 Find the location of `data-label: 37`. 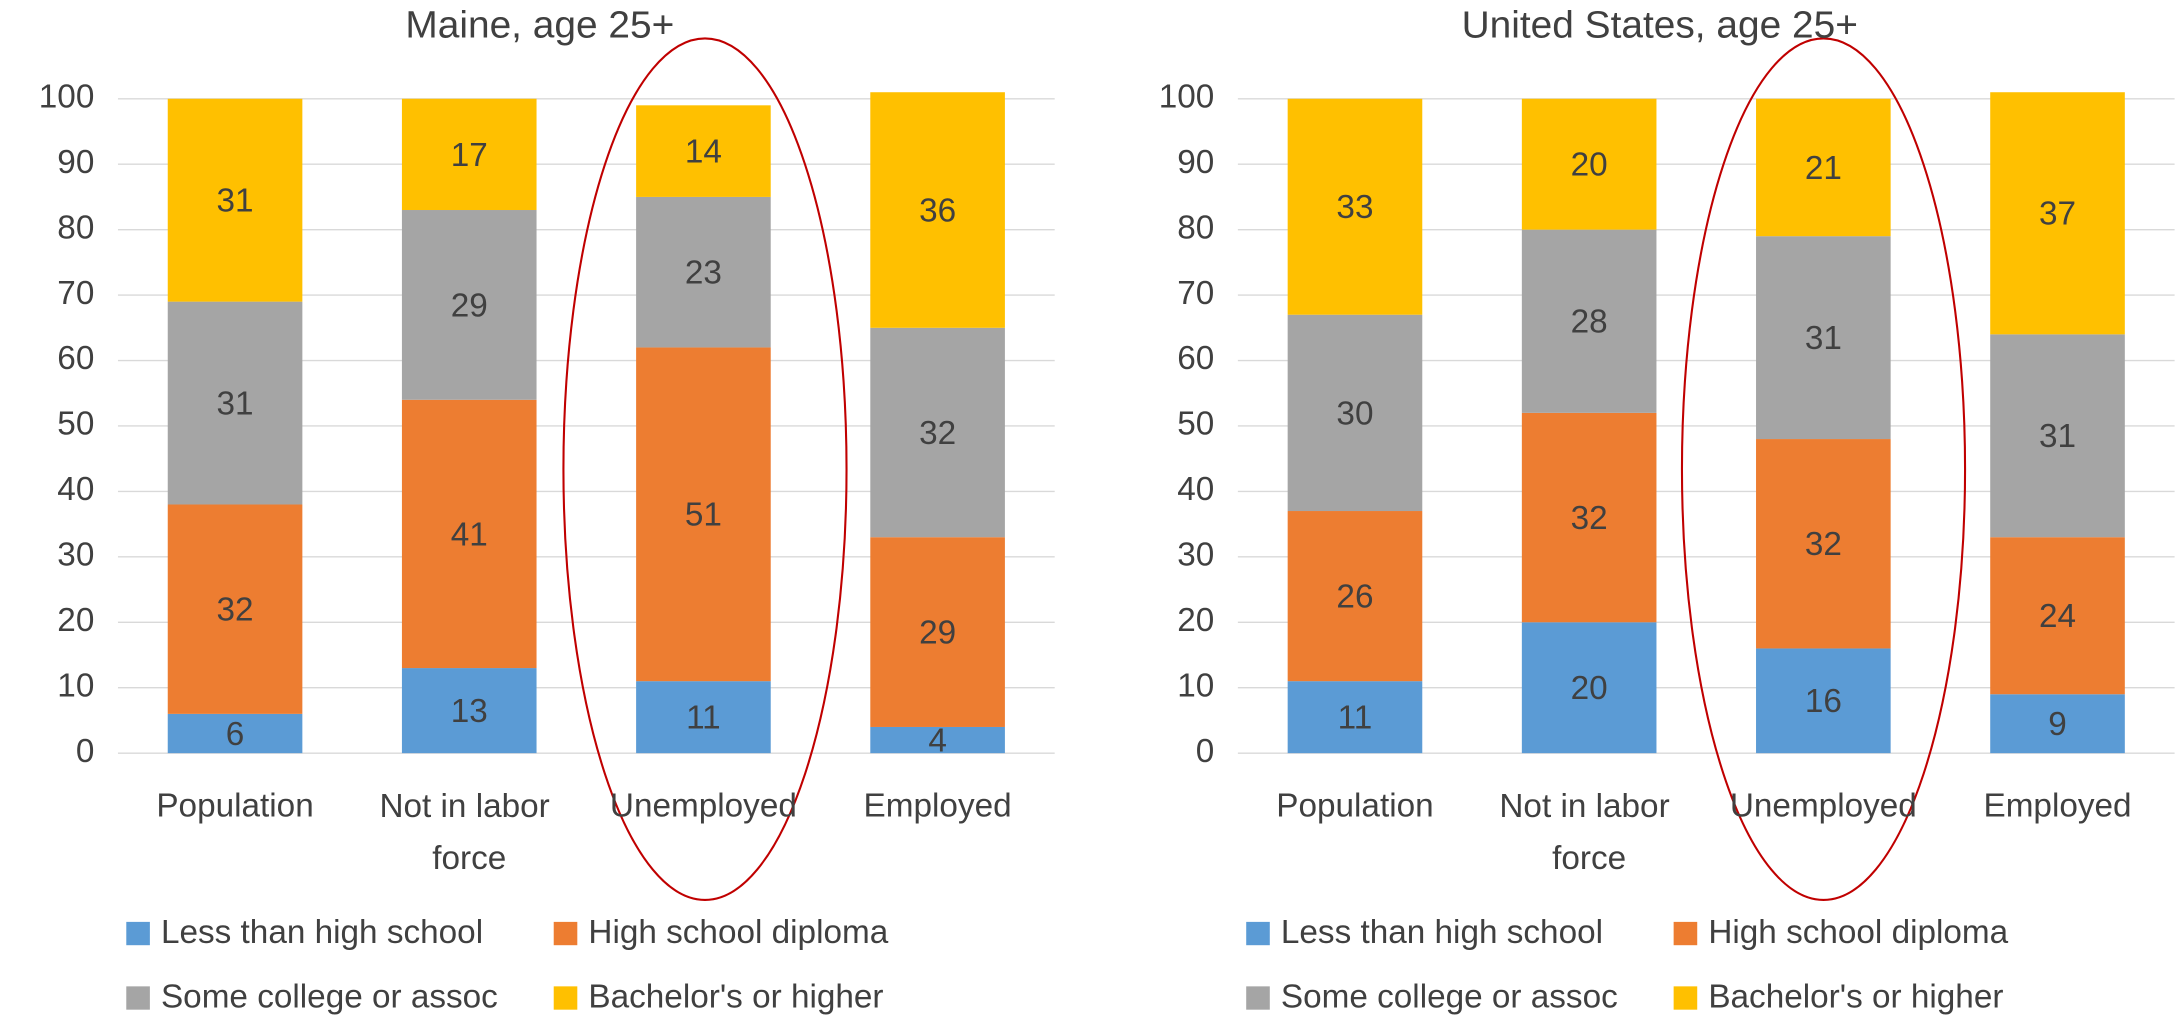

data-label: 37 is located at coordinates (2057, 214).